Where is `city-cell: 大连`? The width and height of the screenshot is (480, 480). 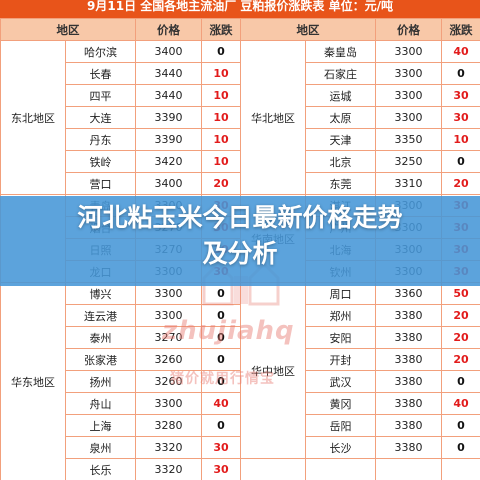 city-cell: 大连 is located at coordinates (100, 117).